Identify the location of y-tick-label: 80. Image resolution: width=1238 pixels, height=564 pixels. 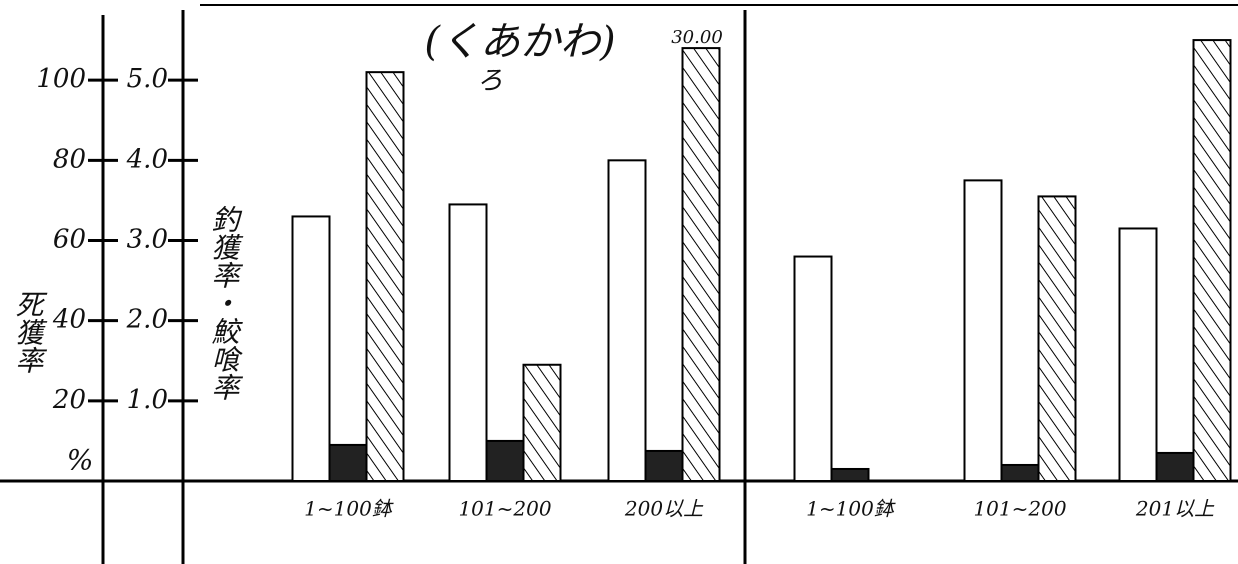
(69, 159).